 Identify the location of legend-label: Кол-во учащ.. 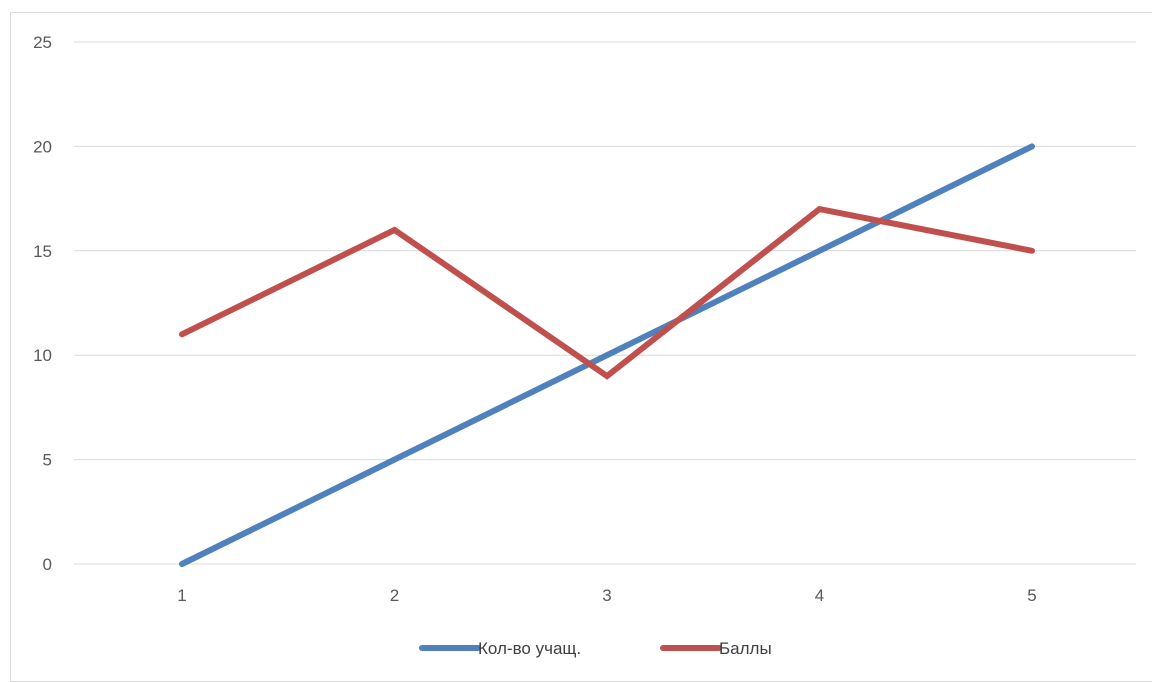
(529, 648).